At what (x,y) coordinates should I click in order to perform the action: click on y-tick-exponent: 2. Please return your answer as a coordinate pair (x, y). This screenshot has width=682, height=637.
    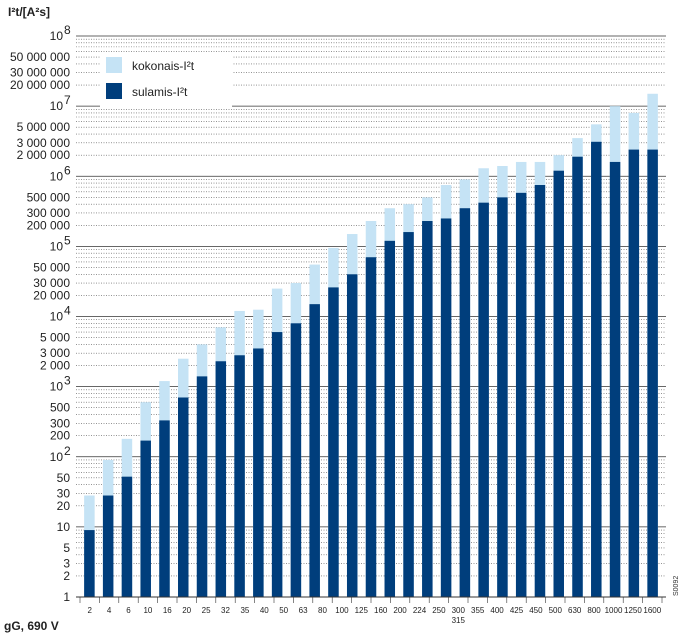
    Looking at the image, I should click on (67, 451).